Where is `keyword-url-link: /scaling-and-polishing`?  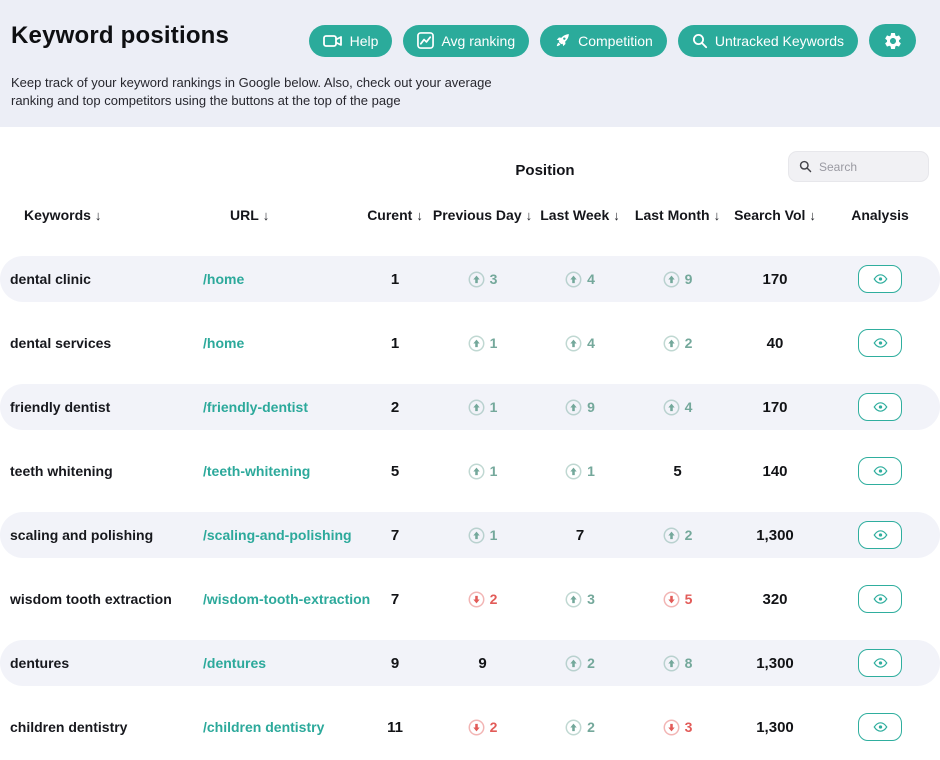 keyword-url-link: /scaling-and-polishing is located at coordinates (277, 535).